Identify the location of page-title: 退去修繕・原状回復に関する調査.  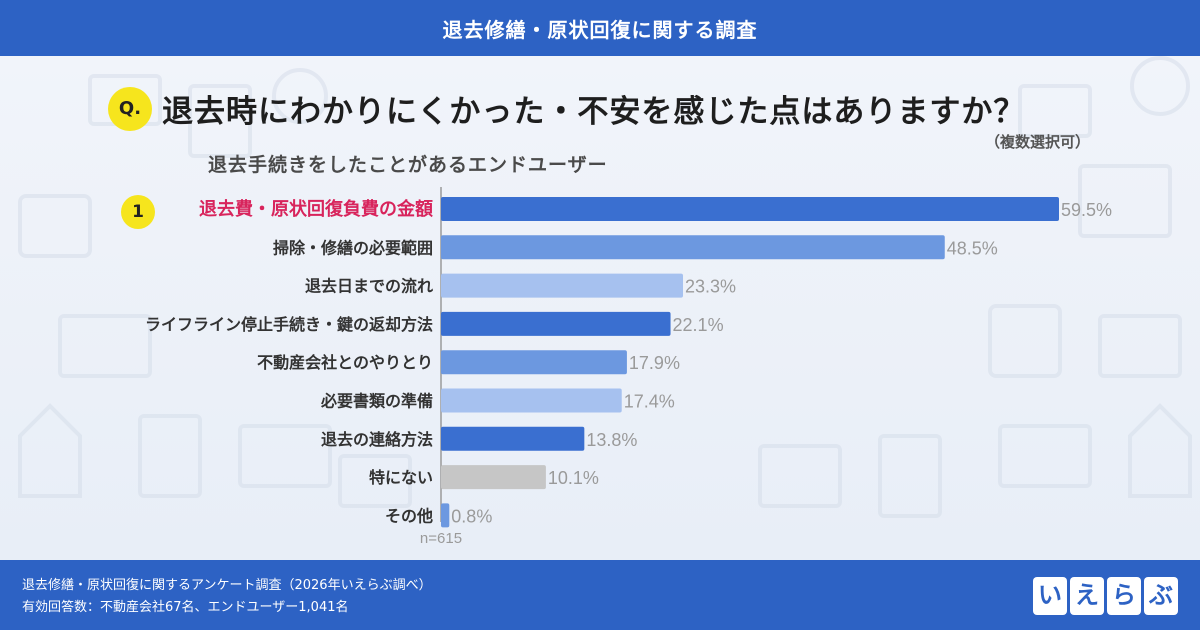
(600, 29).